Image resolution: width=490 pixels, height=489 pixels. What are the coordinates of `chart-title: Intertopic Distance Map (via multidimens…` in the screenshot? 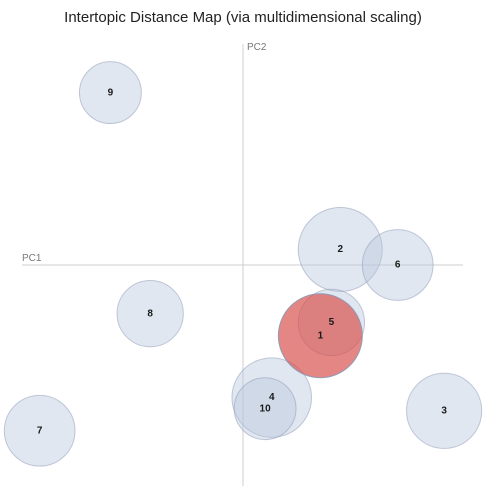 It's located at (243, 17).